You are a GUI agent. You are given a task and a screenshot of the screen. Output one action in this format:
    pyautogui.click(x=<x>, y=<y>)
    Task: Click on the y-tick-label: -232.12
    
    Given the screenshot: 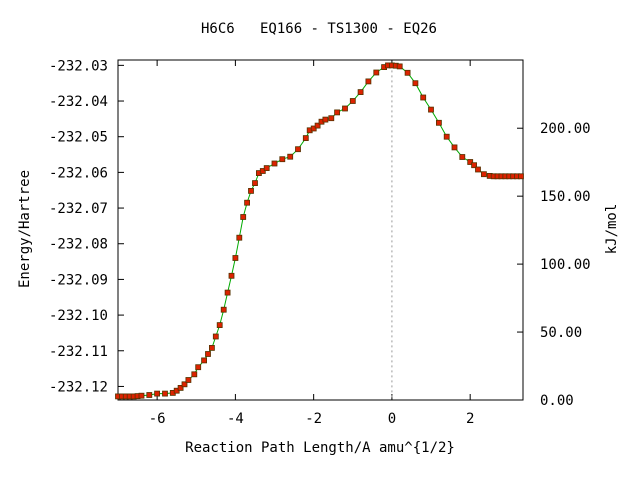 What is the action you would take?
    pyautogui.click(x=78, y=387)
    